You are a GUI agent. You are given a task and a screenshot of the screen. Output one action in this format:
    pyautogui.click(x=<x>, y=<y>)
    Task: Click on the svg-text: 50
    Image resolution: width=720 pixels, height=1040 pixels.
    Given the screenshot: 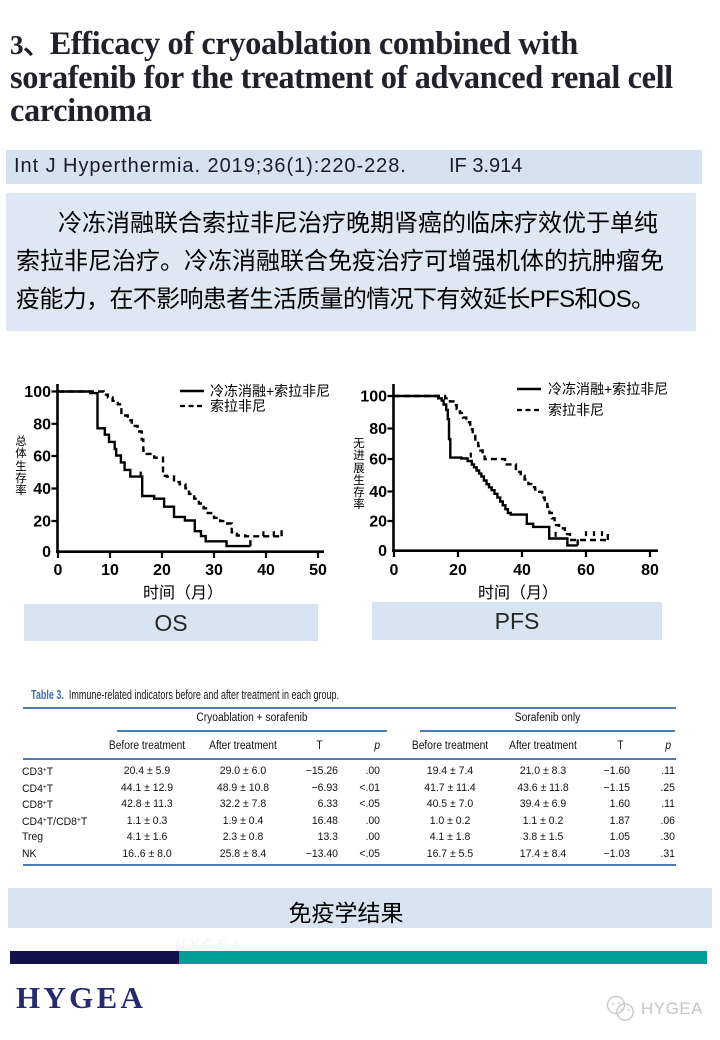 What is the action you would take?
    pyautogui.click(x=318, y=570)
    